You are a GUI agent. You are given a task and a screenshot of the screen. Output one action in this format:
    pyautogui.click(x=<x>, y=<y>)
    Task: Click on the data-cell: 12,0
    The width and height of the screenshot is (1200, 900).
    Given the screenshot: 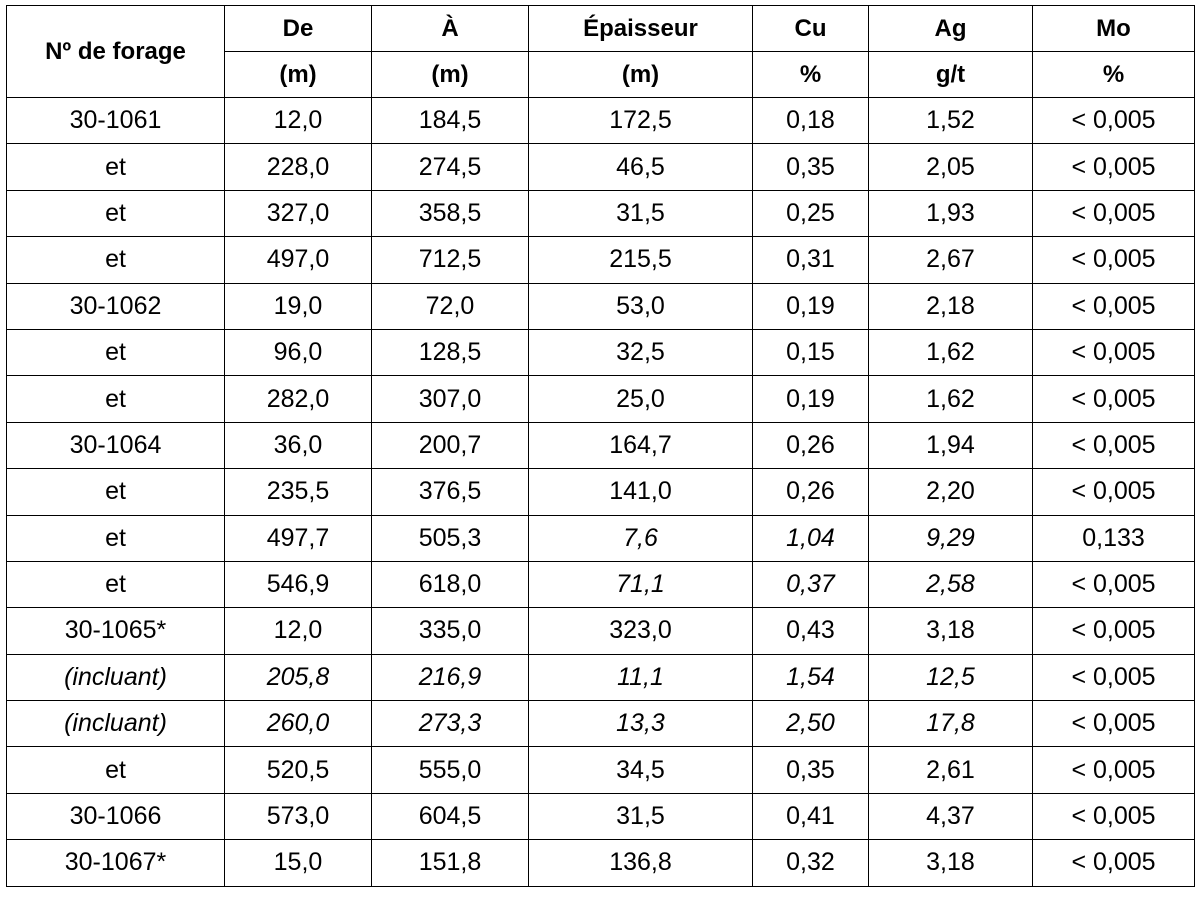 What is the action you would take?
    pyautogui.click(x=298, y=120)
    